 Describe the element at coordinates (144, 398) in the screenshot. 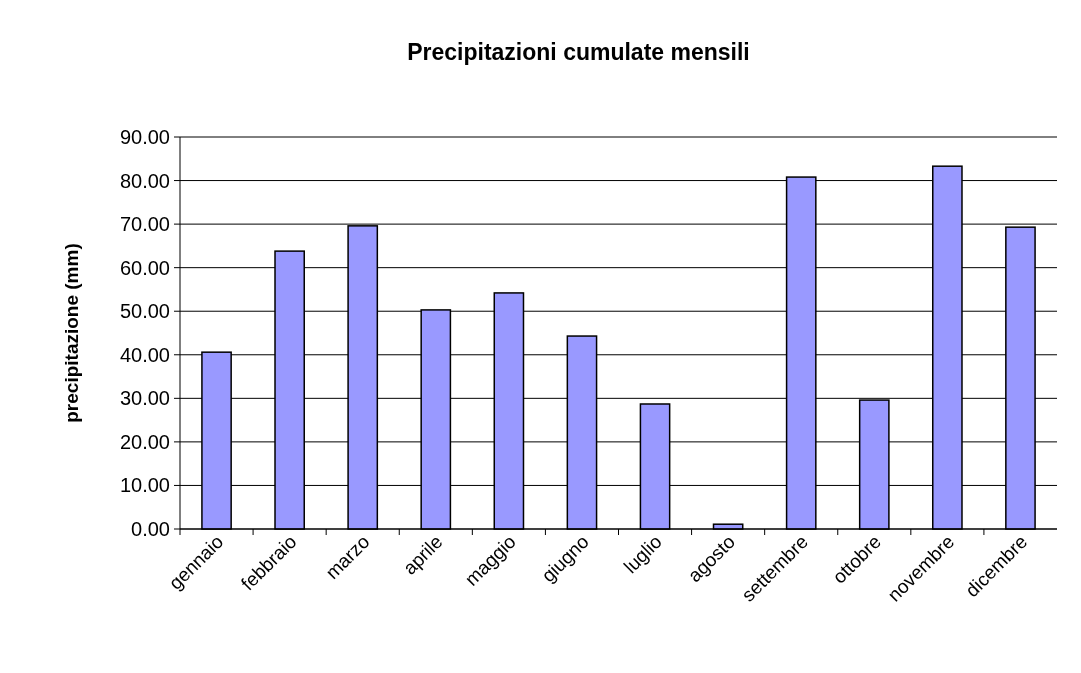

I see `y-tick-label: 30.00` at that location.